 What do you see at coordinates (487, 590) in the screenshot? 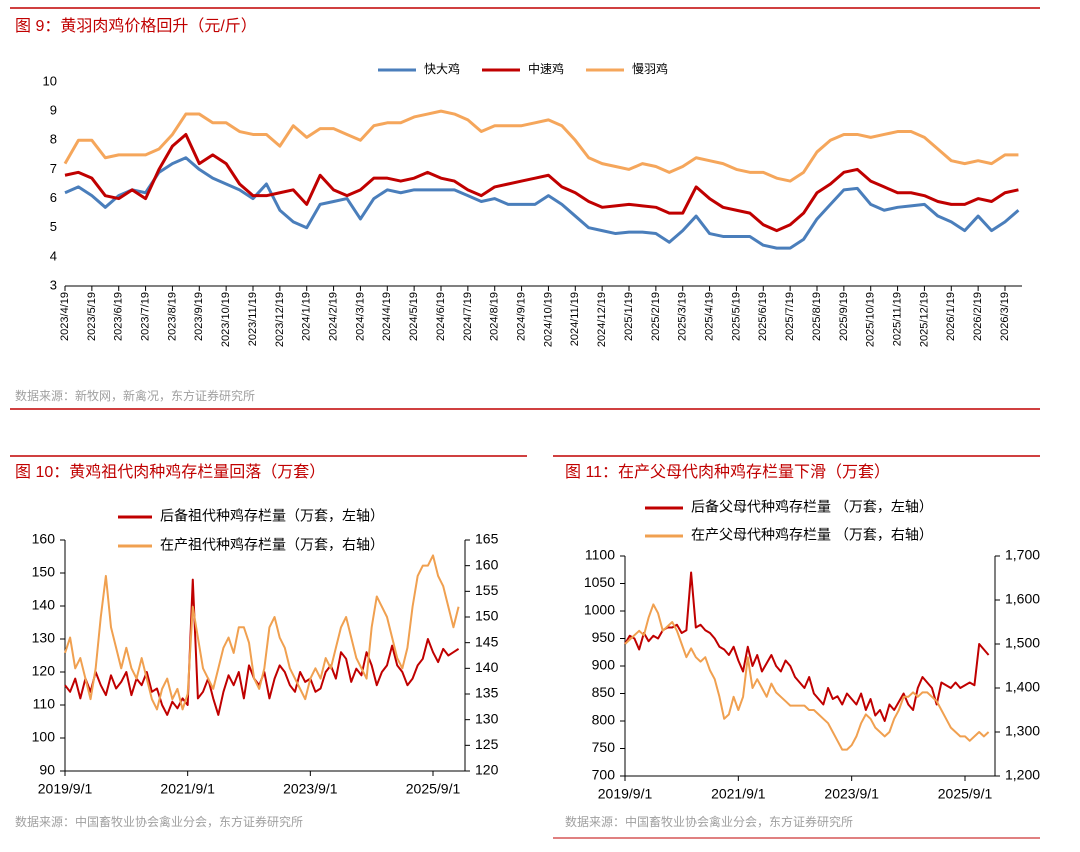
I see `y2-tick-label: 155` at bounding box center [487, 590].